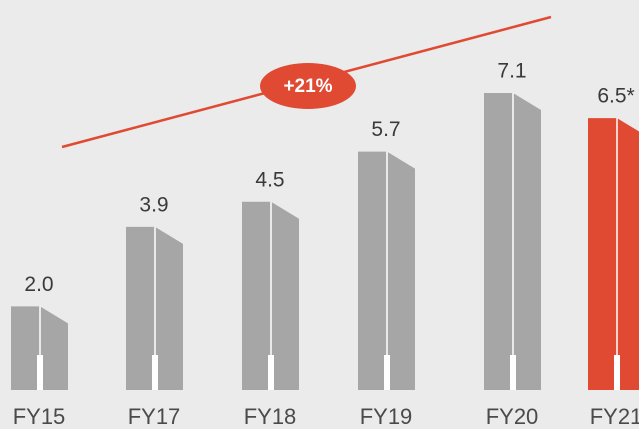 The image size is (639, 429). I want to click on x-tick-label: FY17, so click(154, 416).